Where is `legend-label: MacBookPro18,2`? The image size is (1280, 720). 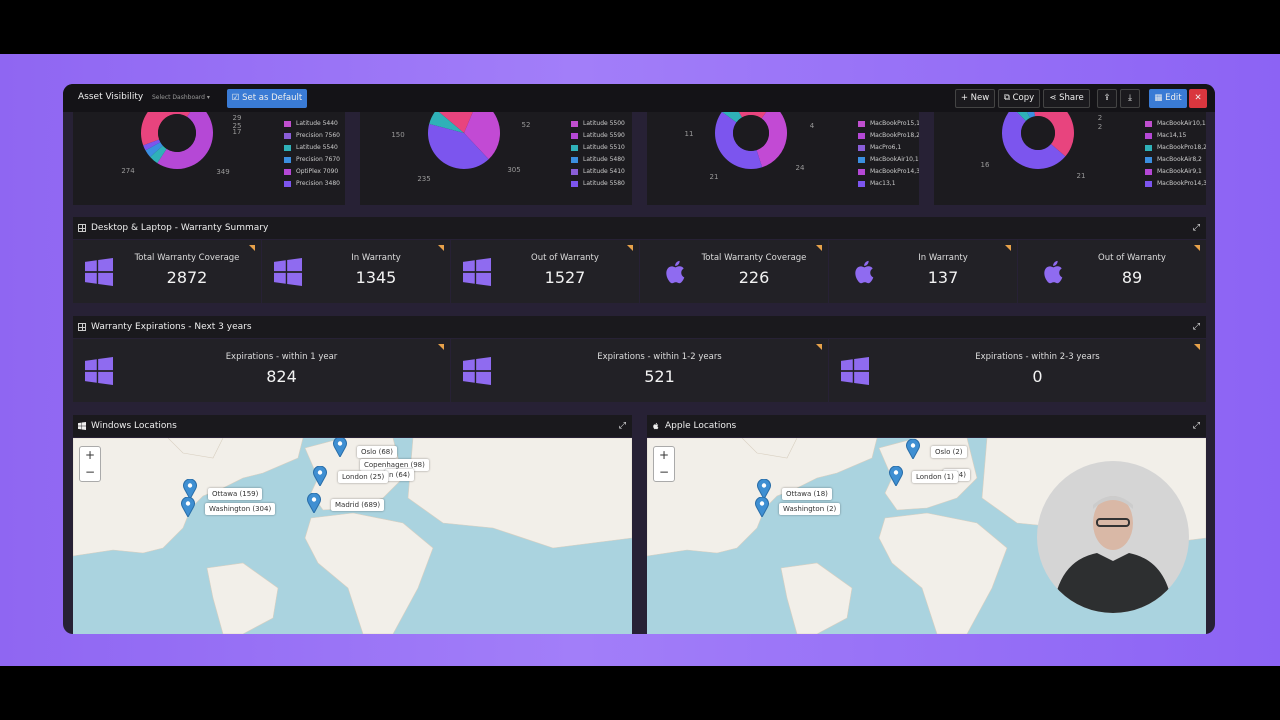
legend-label: MacBookPro18,2 is located at coordinates (1181, 147).